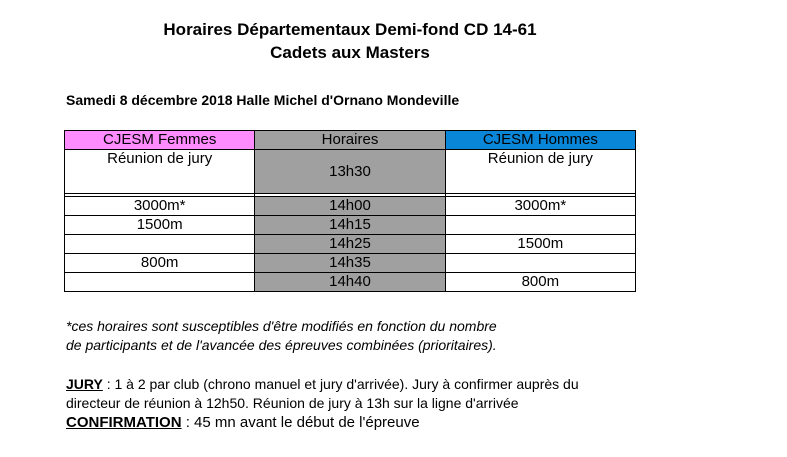 This screenshot has width=787, height=457. I want to click on confirmation-label: CONFIRMATION, so click(124, 422).